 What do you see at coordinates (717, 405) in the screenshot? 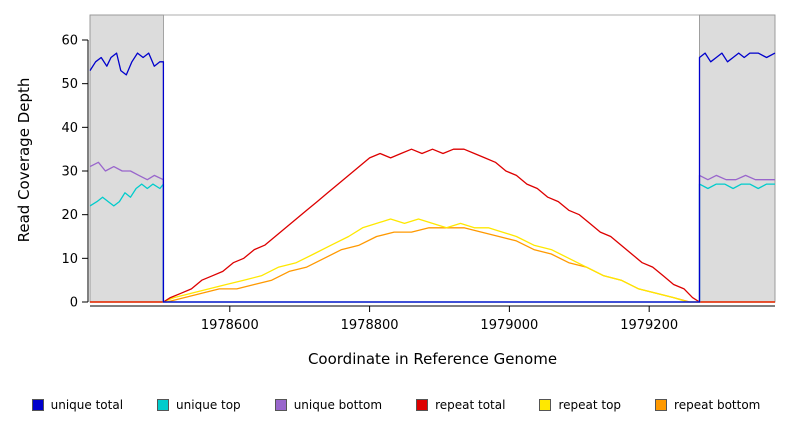
I see `legend-label: repeat bottom` at bounding box center [717, 405].